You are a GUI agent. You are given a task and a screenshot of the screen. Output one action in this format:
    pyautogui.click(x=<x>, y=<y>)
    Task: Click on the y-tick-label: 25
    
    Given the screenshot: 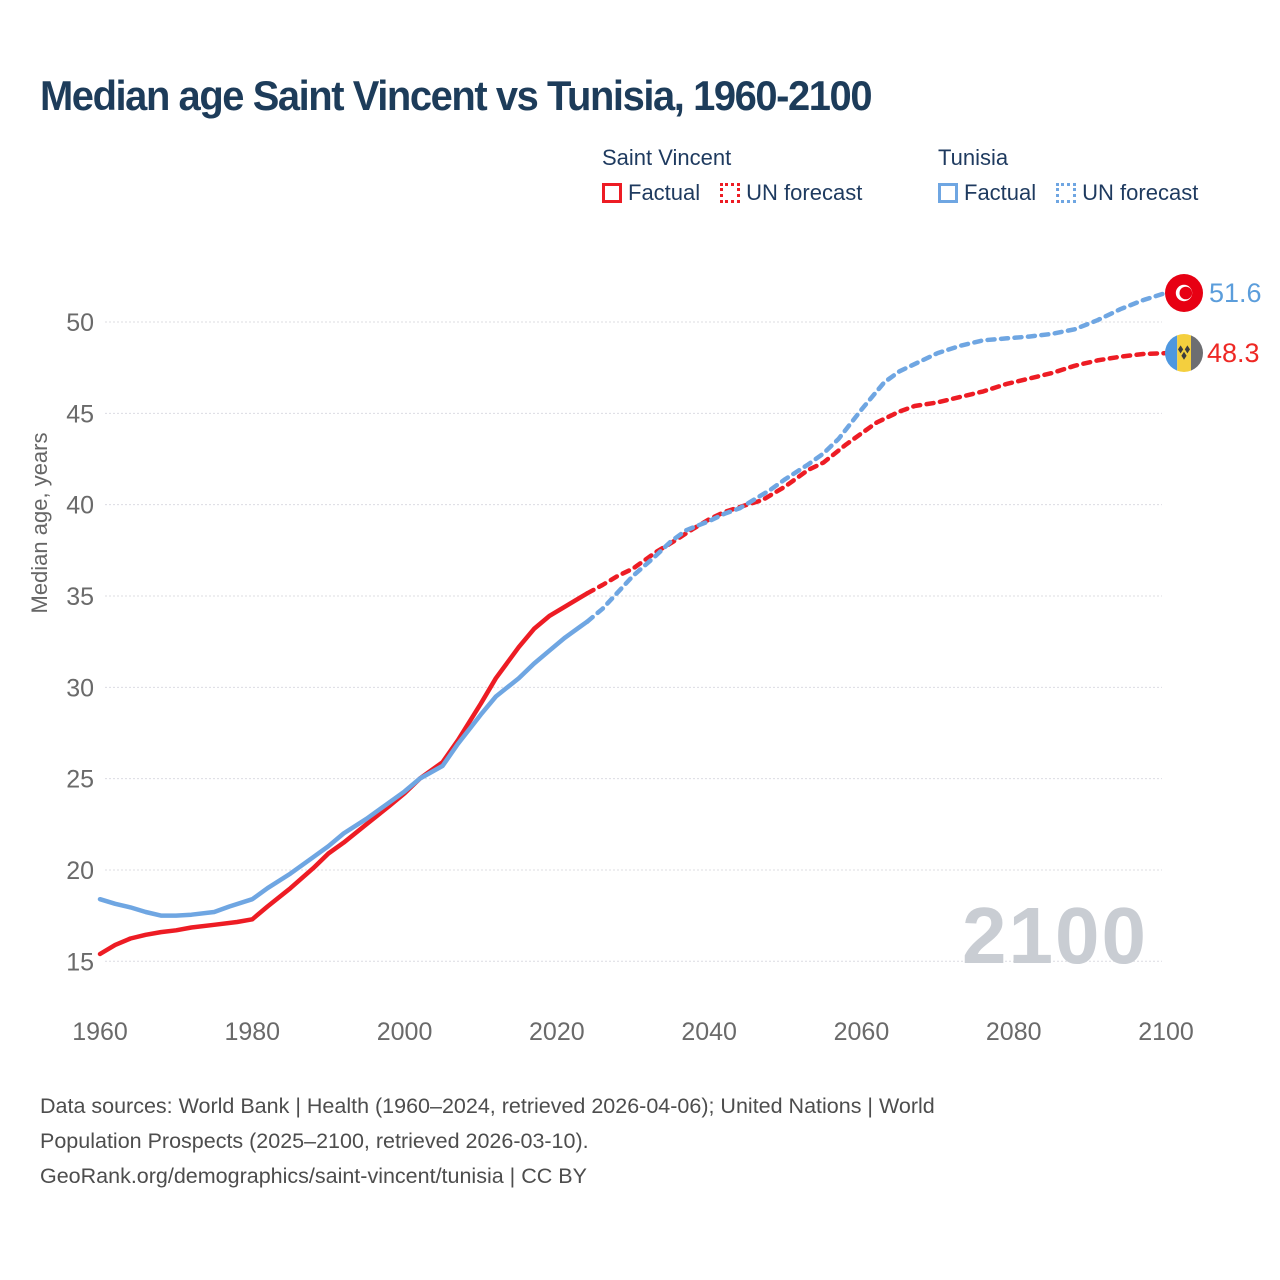 What is the action you would take?
    pyautogui.click(x=80, y=780)
    